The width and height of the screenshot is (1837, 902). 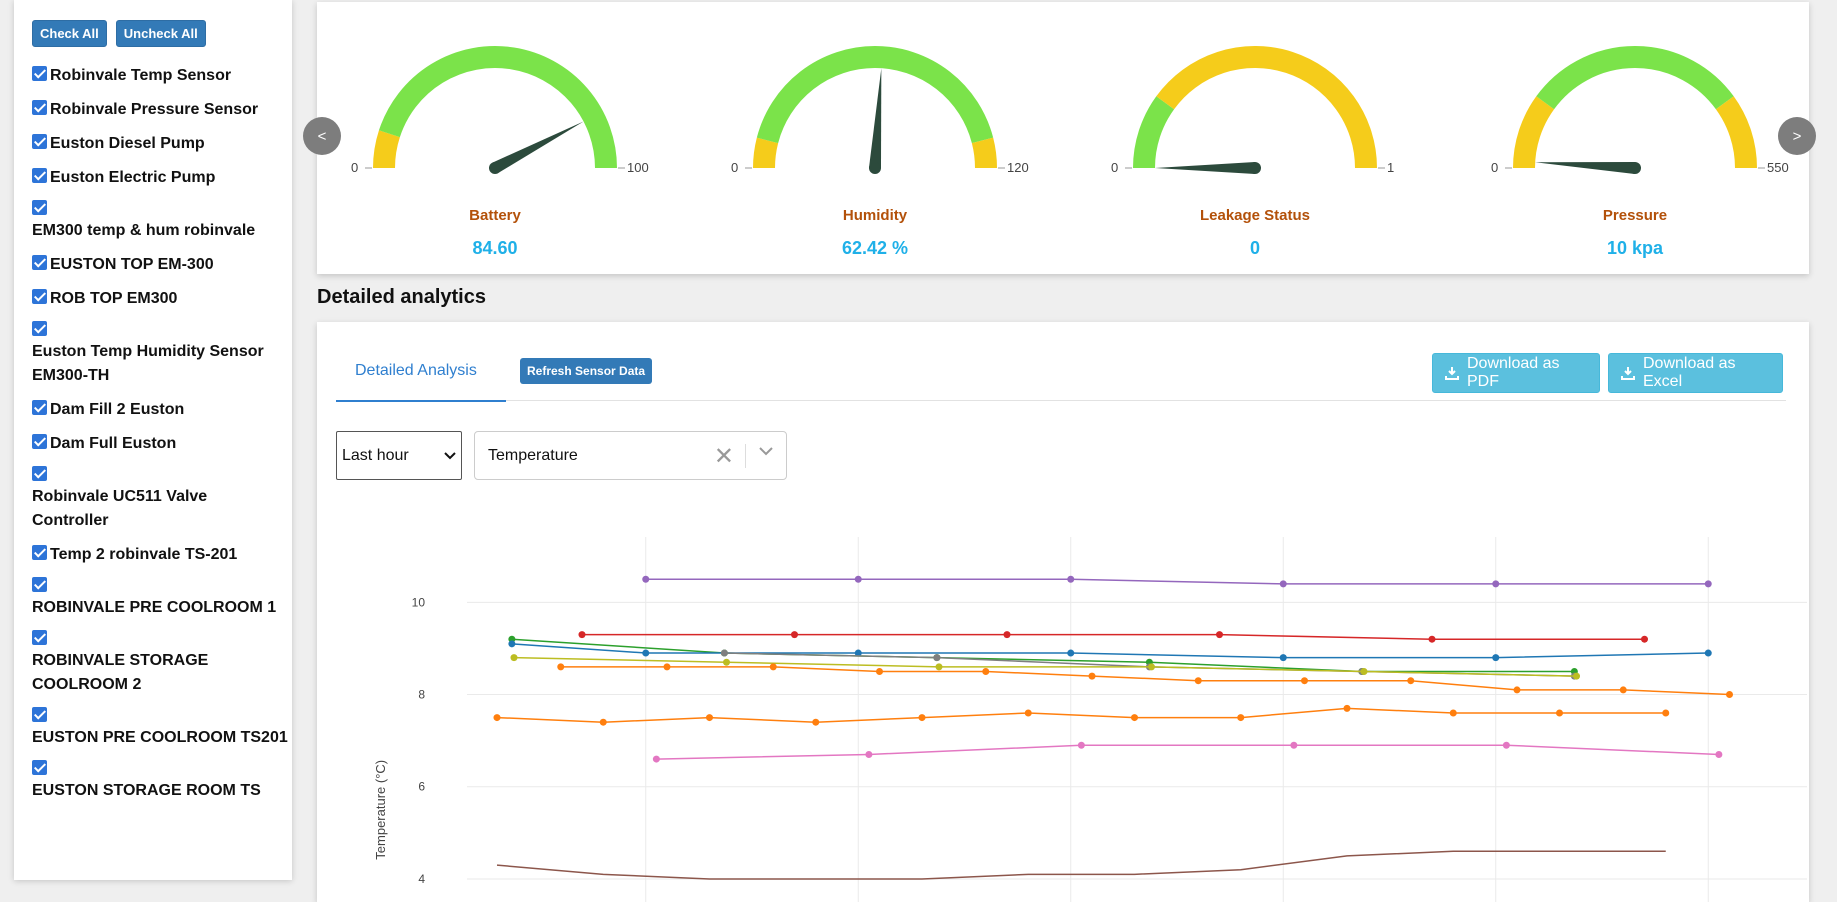 What do you see at coordinates (419, 602) in the screenshot?
I see `y-tick-label: 10` at bounding box center [419, 602].